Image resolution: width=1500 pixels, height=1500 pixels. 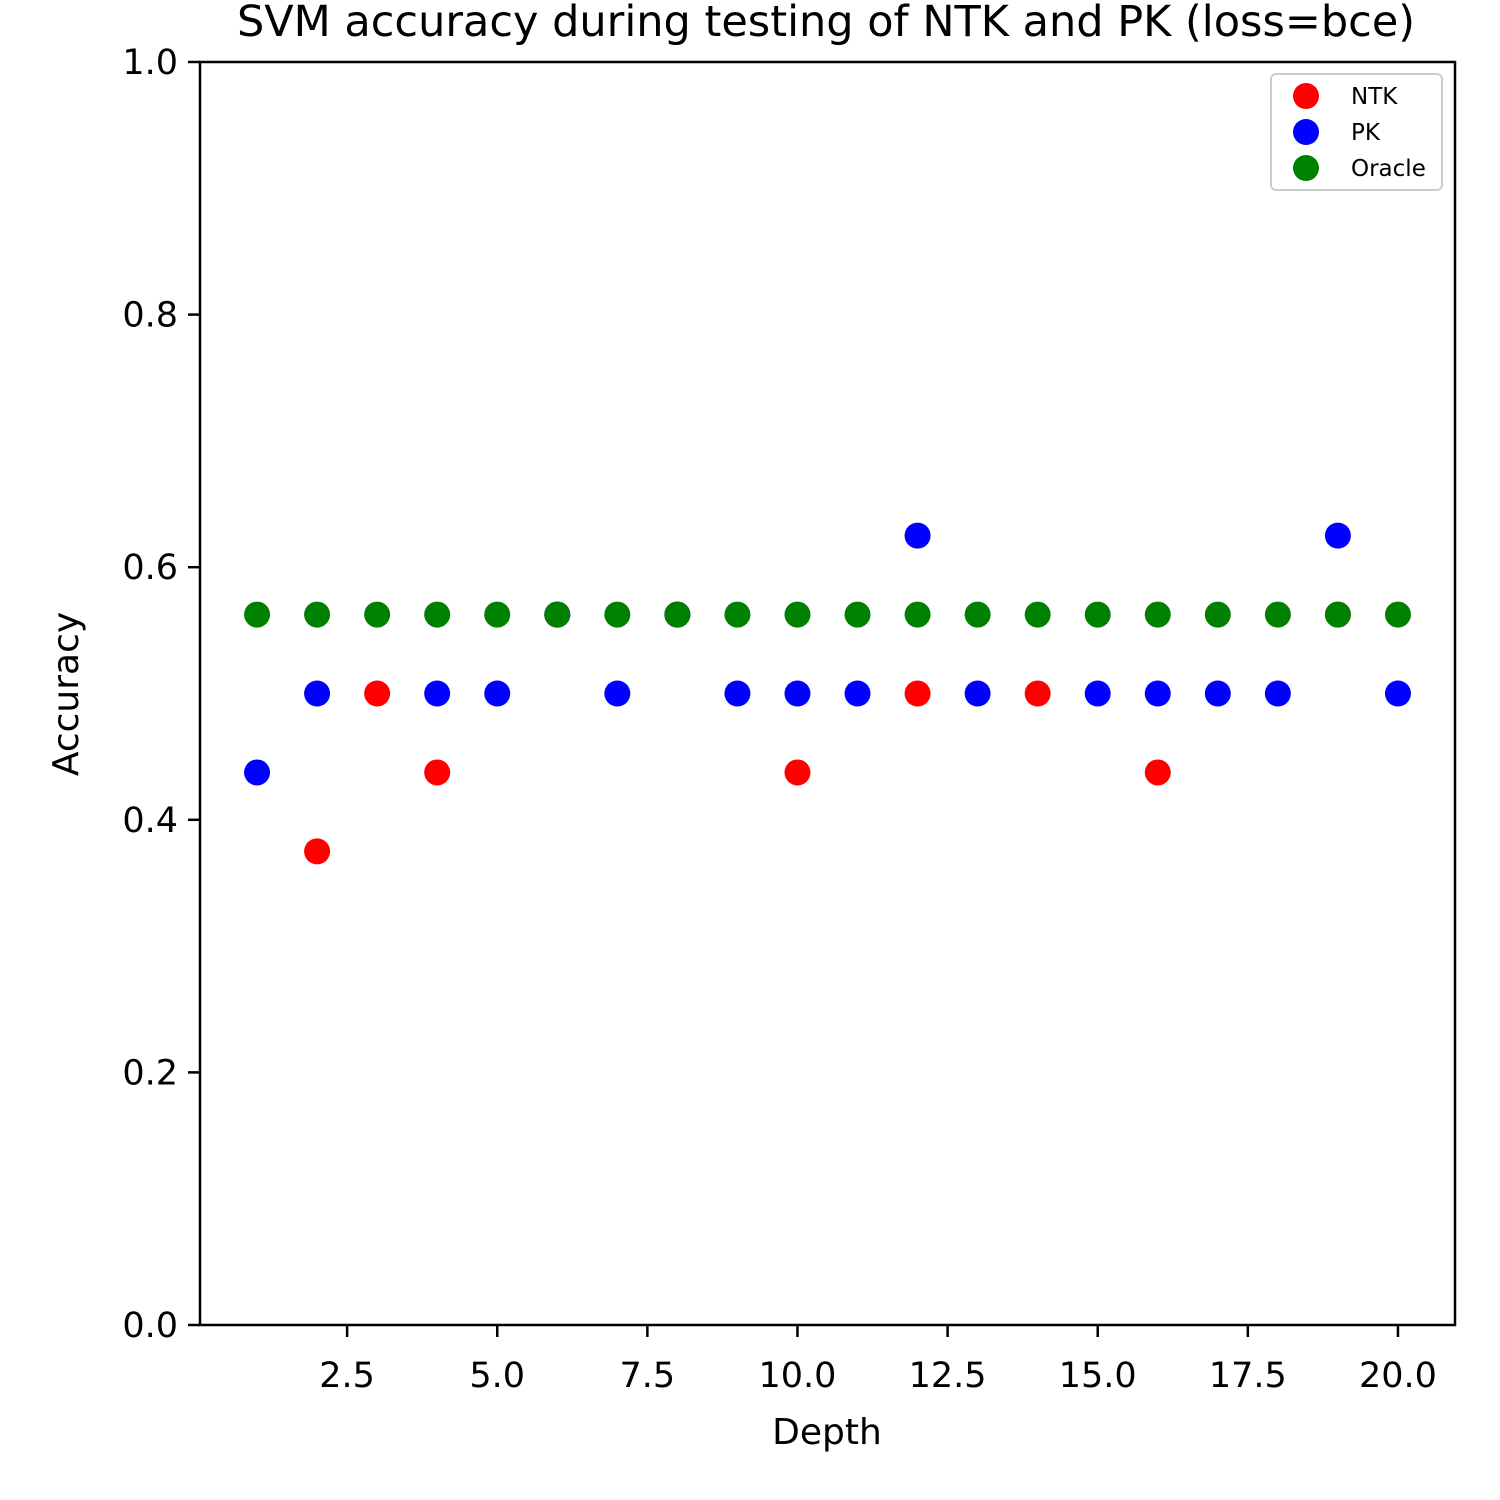 I want to click on x-tick-label: 17.5, so click(x=1248, y=1376).